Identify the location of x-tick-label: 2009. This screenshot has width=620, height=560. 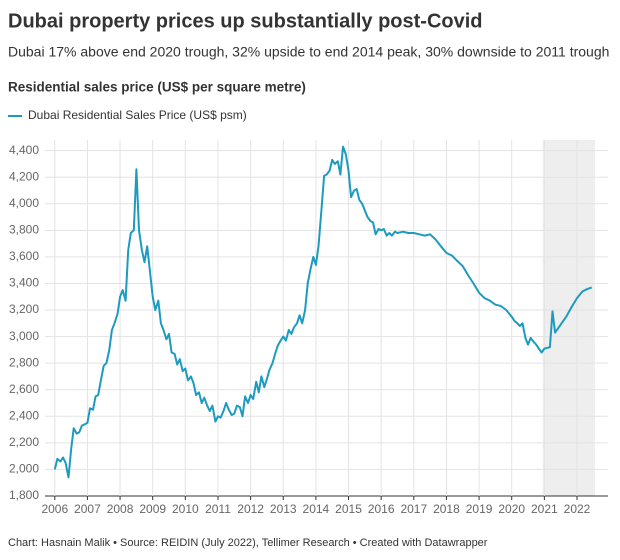
(152, 509).